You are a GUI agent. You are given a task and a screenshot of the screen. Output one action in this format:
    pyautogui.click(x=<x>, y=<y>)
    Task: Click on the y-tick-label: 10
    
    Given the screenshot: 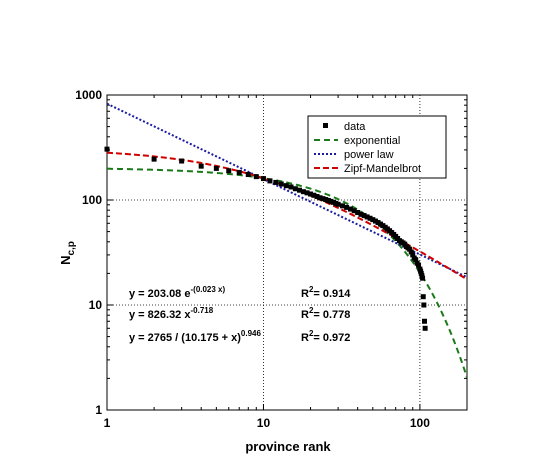 What is the action you would take?
    pyautogui.click(x=96, y=305)
    